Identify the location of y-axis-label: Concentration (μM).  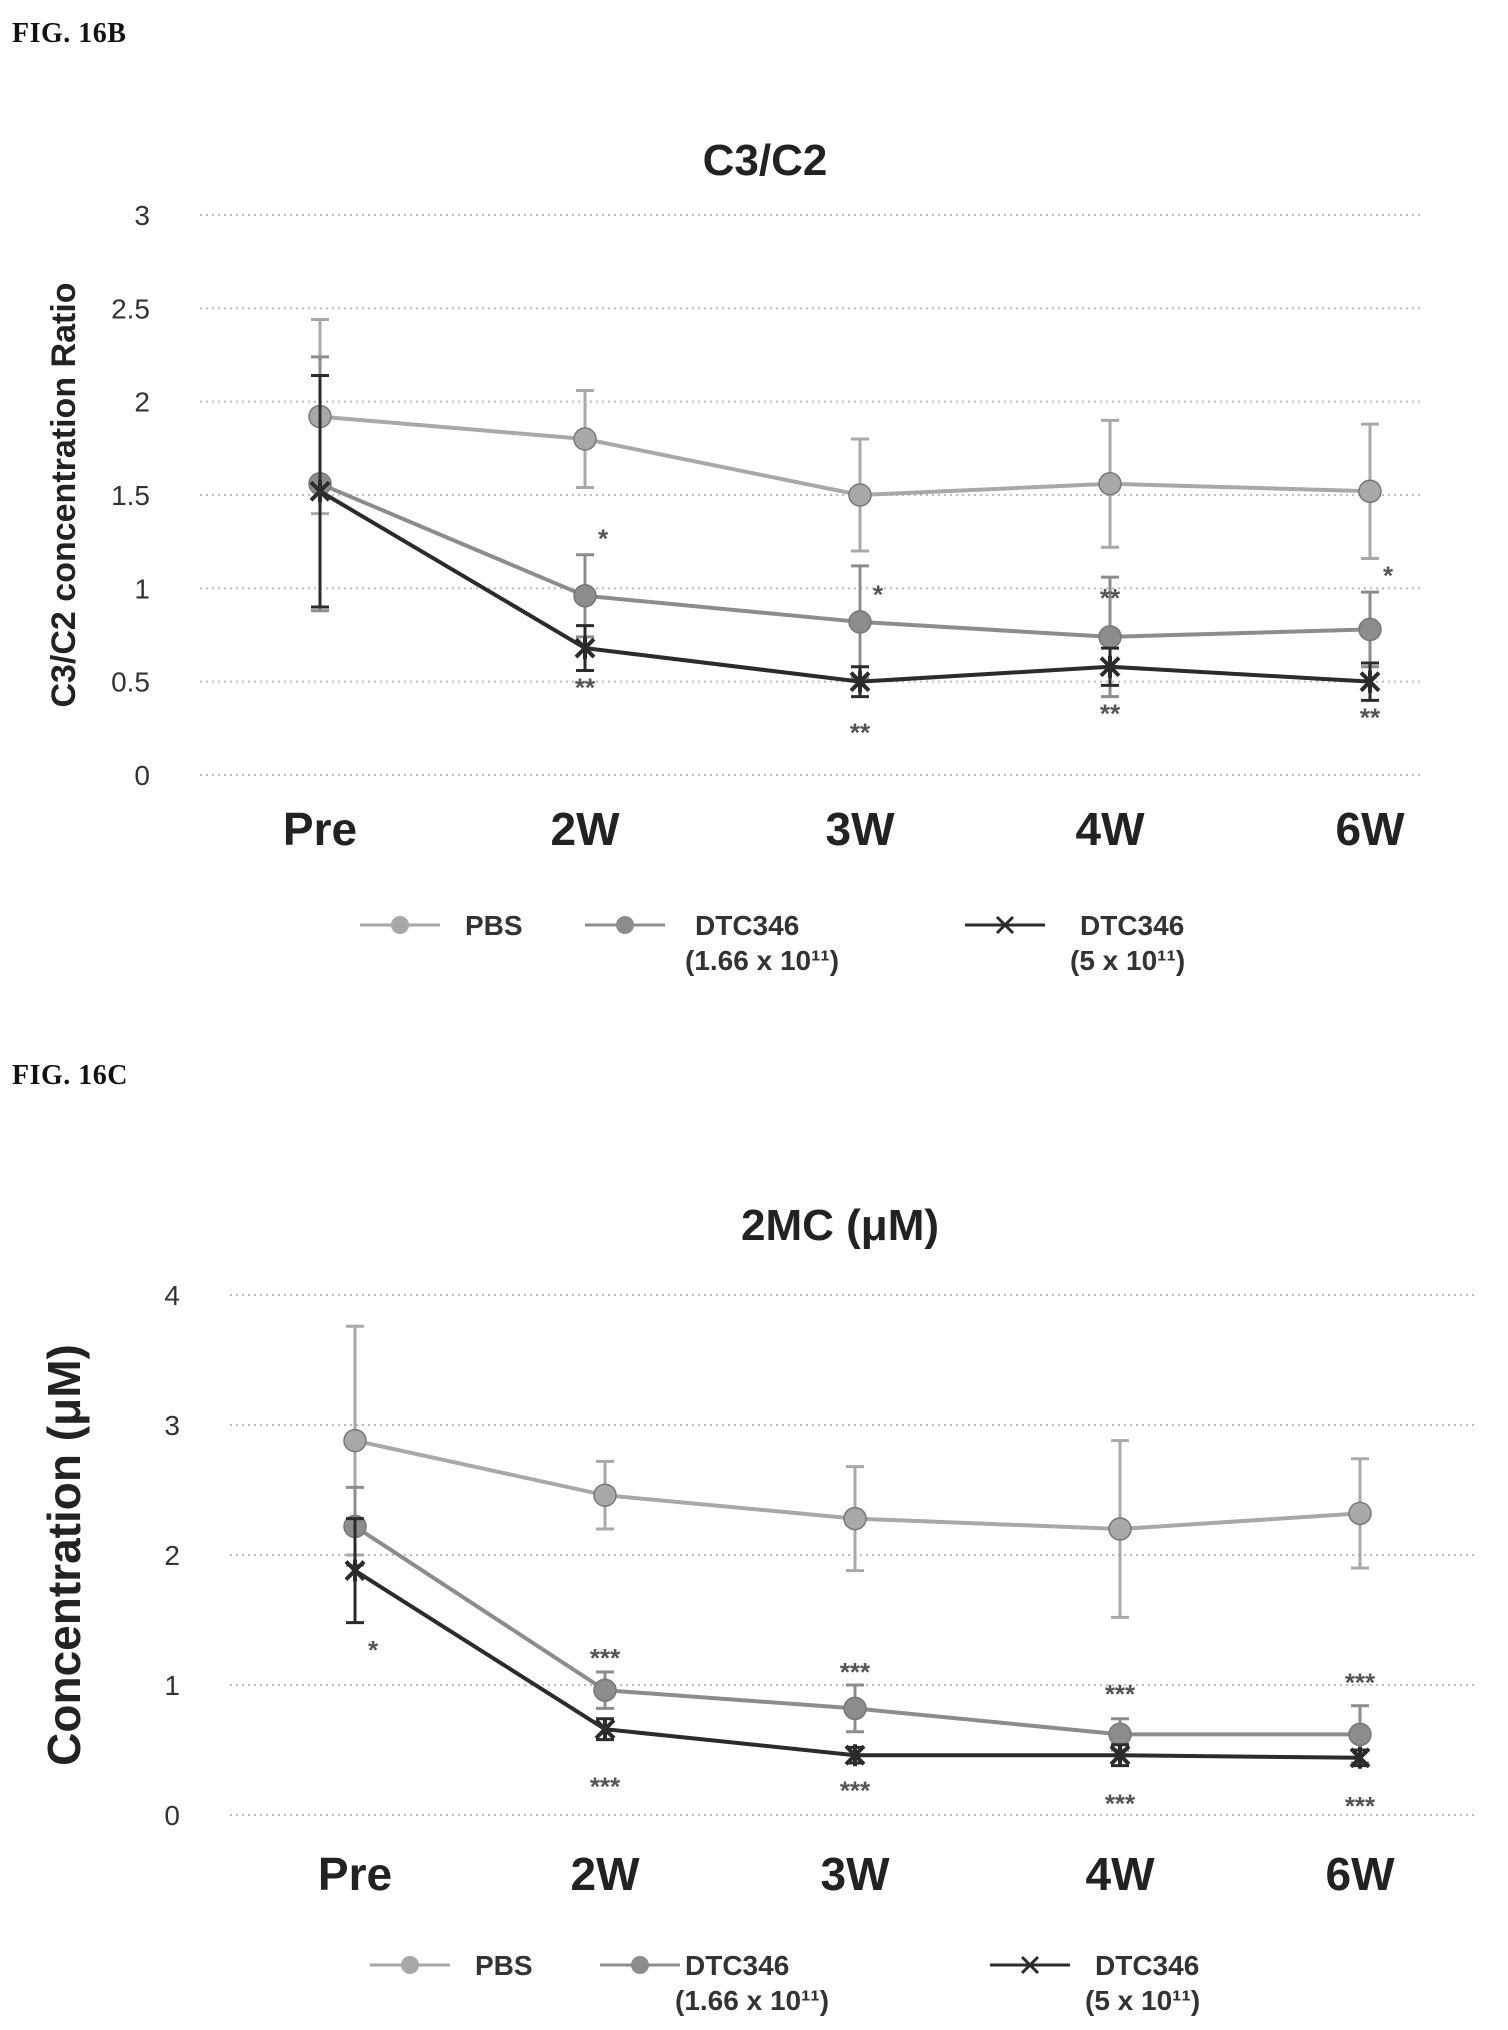
(64, 1555).